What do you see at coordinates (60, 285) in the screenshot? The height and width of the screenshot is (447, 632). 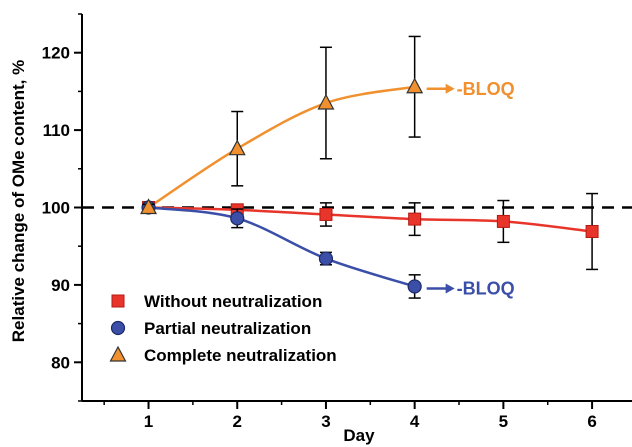 I see `y-tick-label: 90` at bounding box center [60, 285].